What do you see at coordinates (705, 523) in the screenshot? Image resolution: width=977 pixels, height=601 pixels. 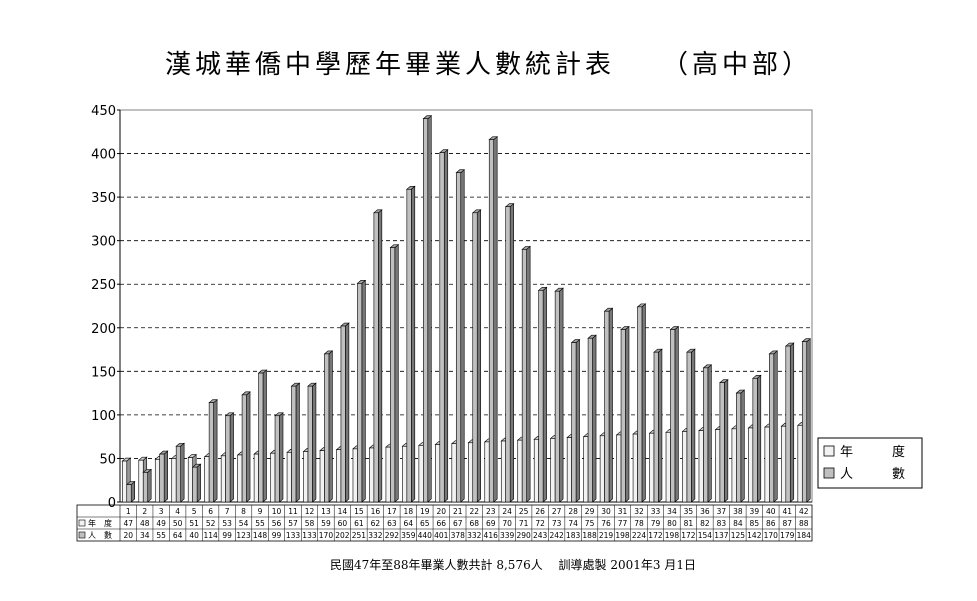 I see `table-cell-year: 82` at bounding box center [705, 523].